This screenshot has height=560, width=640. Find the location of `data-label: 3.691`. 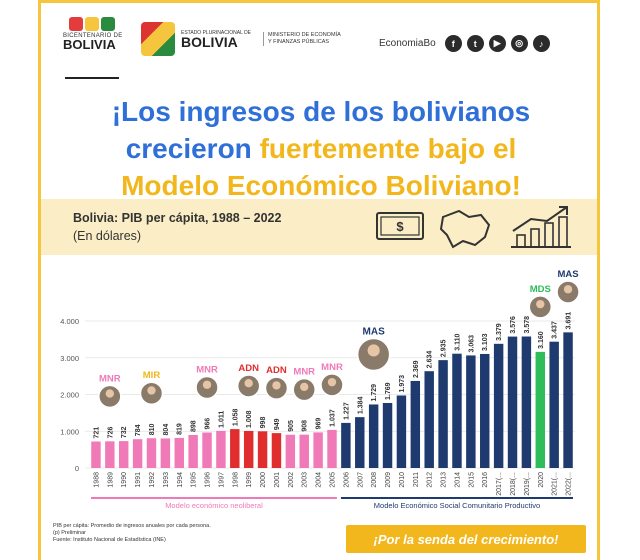

data-label: 3.691 is located at coordinates (569, 321).